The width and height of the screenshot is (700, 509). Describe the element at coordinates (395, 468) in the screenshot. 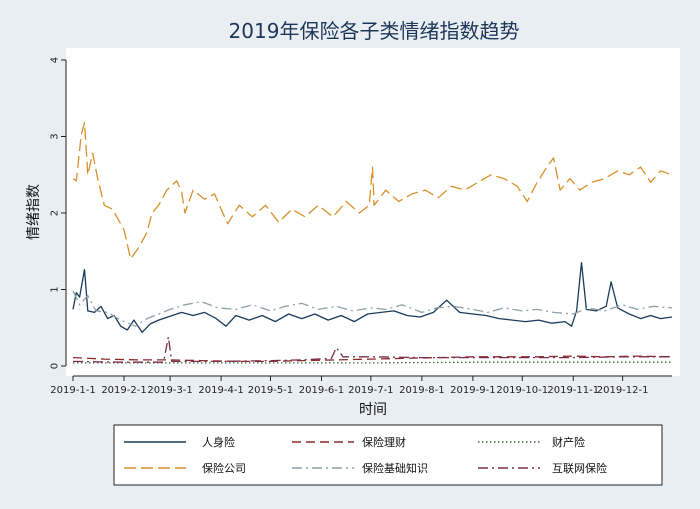

I see `legend-label-4: 保险基础知识` at that location.